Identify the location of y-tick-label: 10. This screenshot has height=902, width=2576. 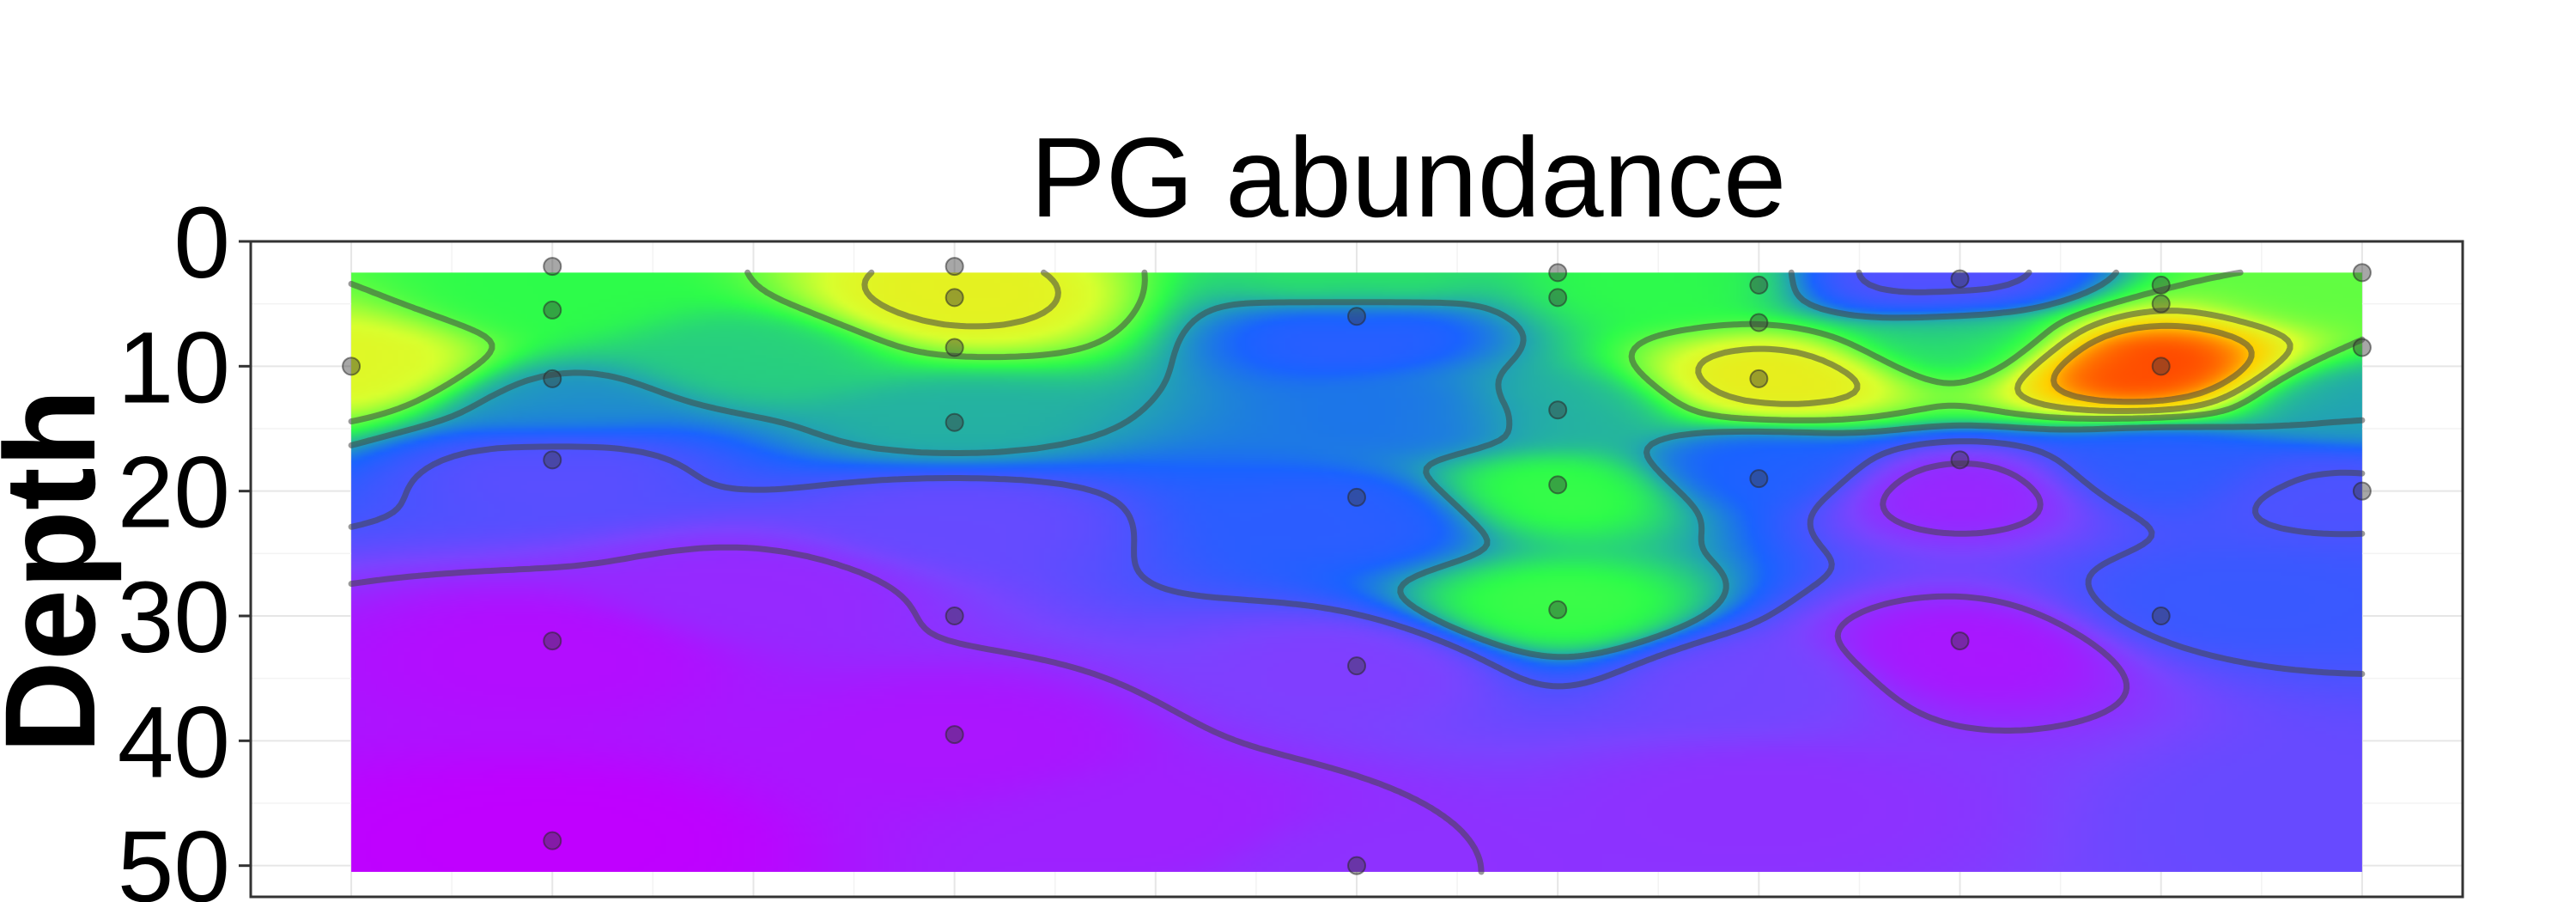
(174, 367).